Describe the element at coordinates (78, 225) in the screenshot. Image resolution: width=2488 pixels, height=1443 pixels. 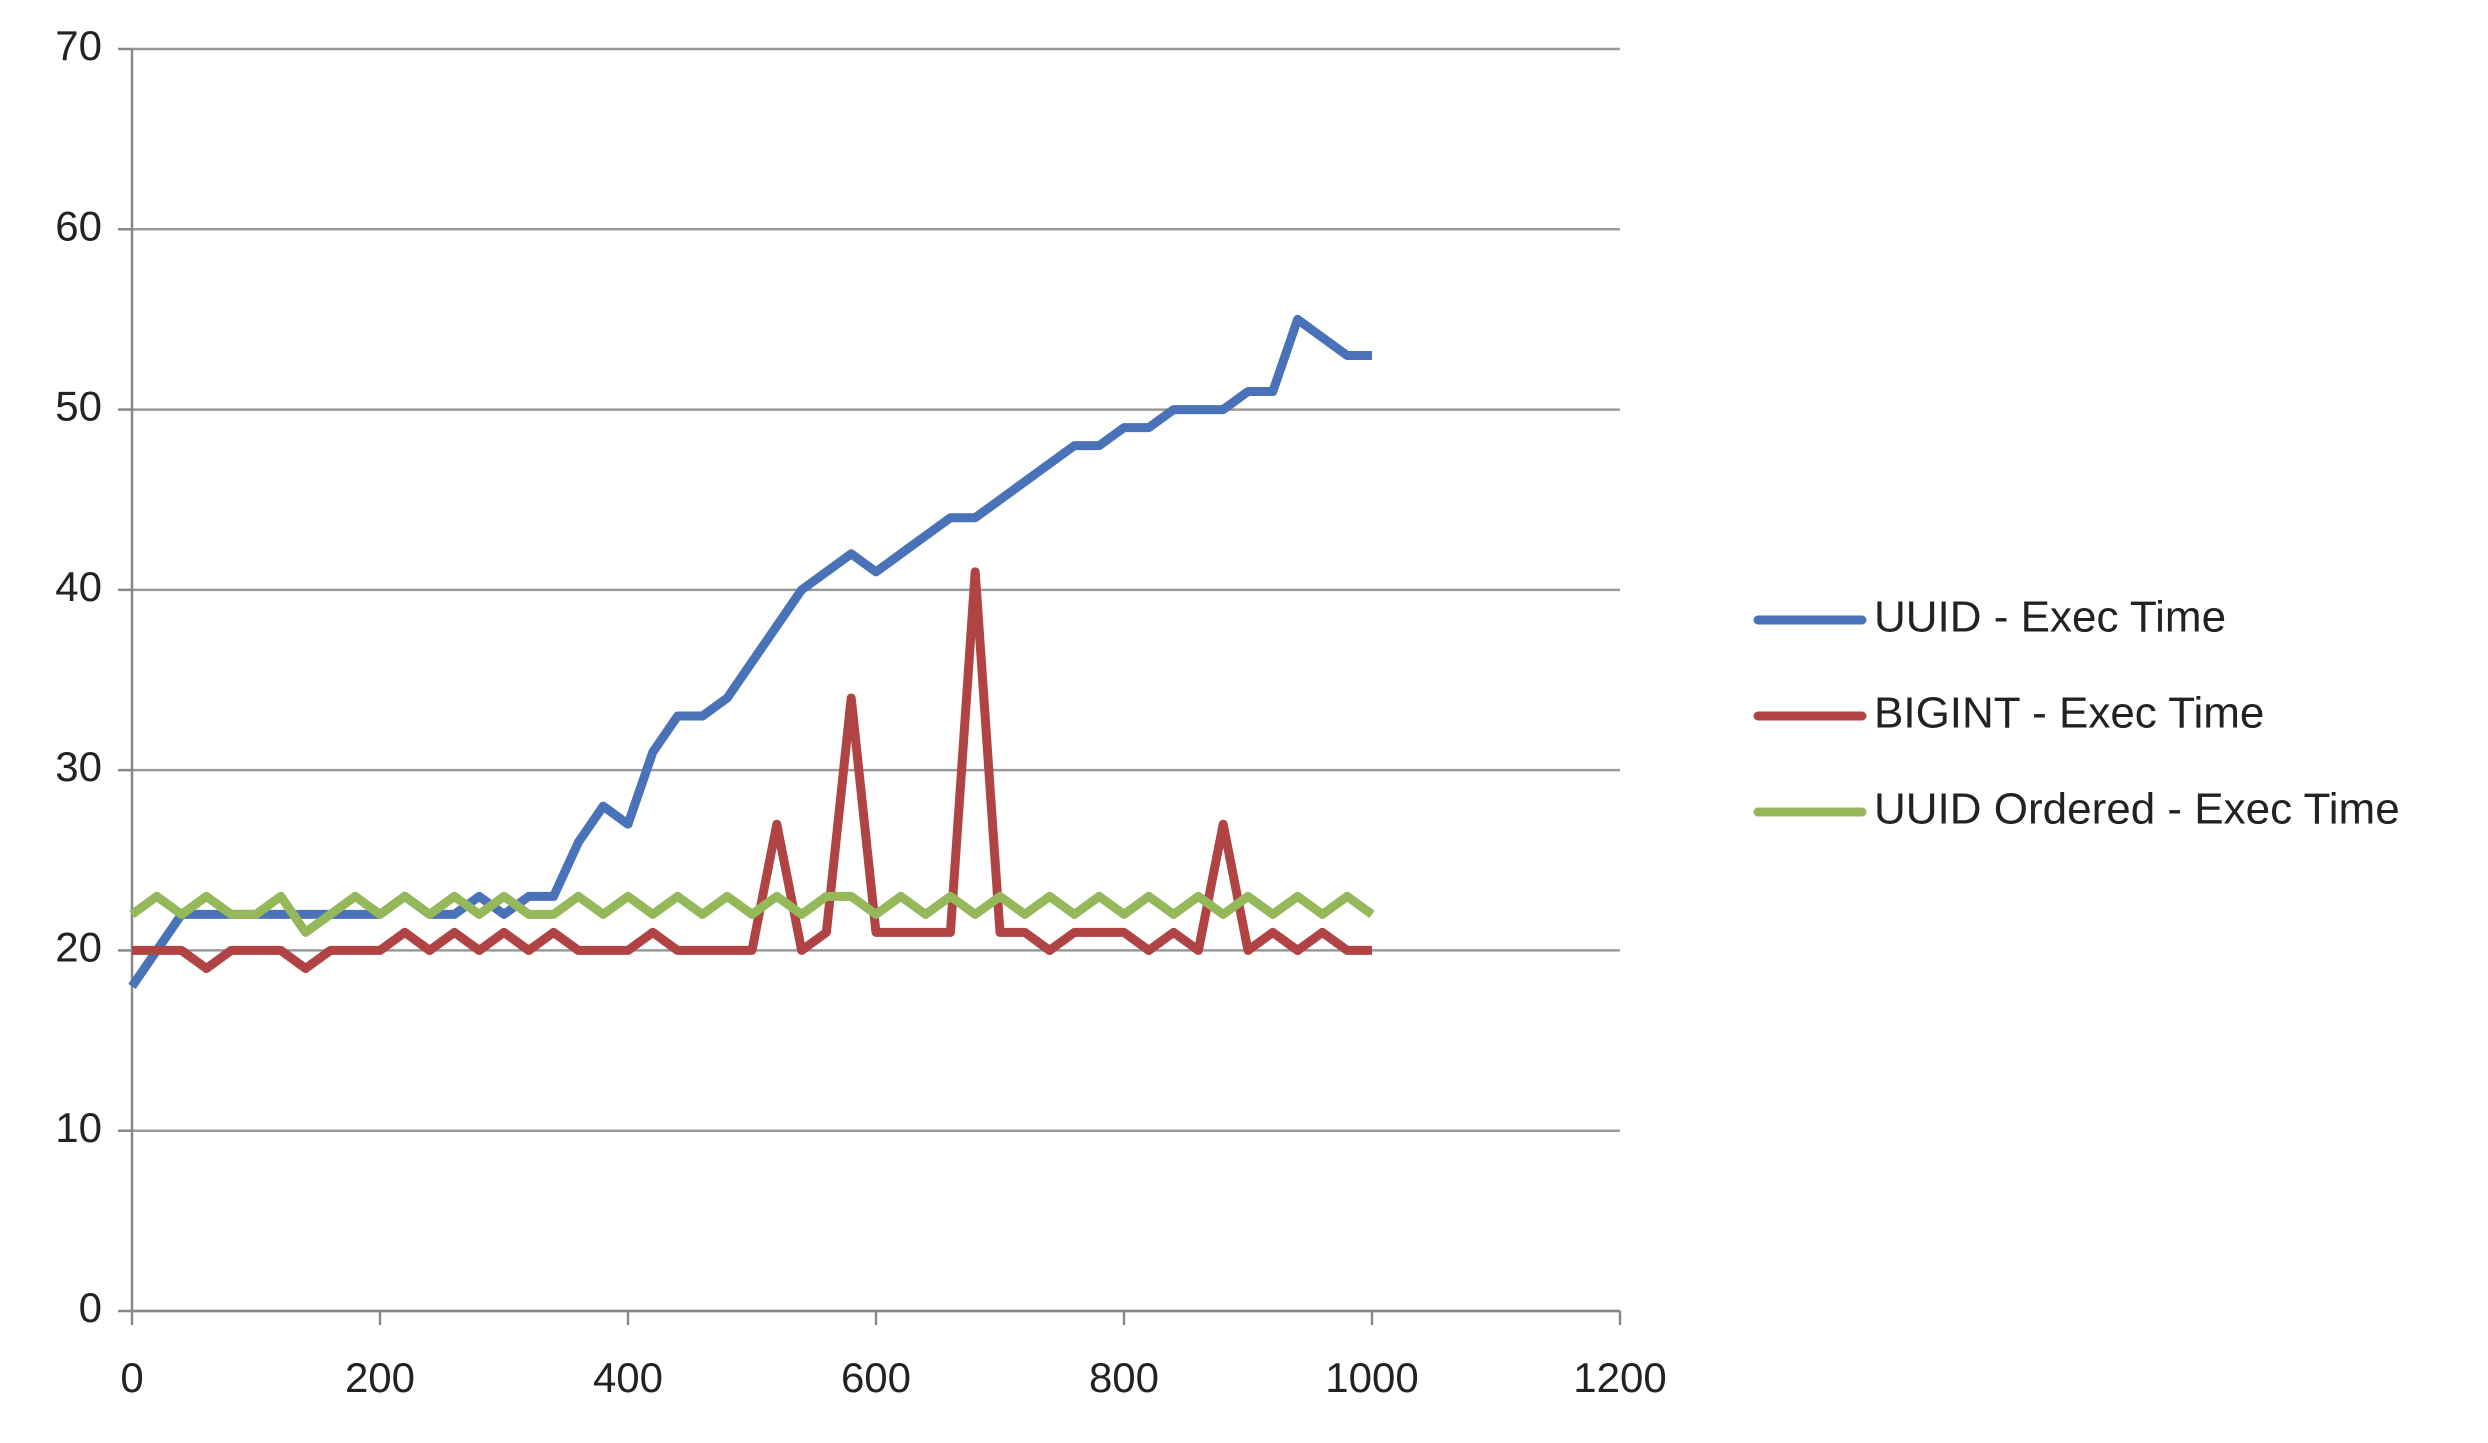
I see `y-tick-label: 60` at that location.